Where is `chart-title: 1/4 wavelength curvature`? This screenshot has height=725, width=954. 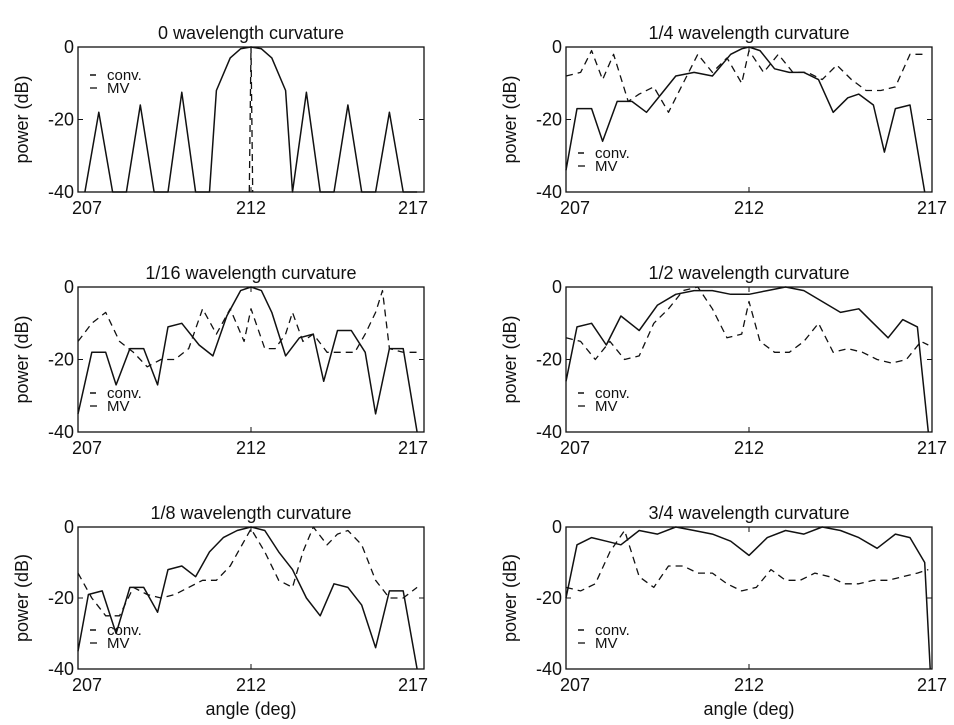
chart-title: 1/4 wavelength curvature is located at coordinates (748, 33).